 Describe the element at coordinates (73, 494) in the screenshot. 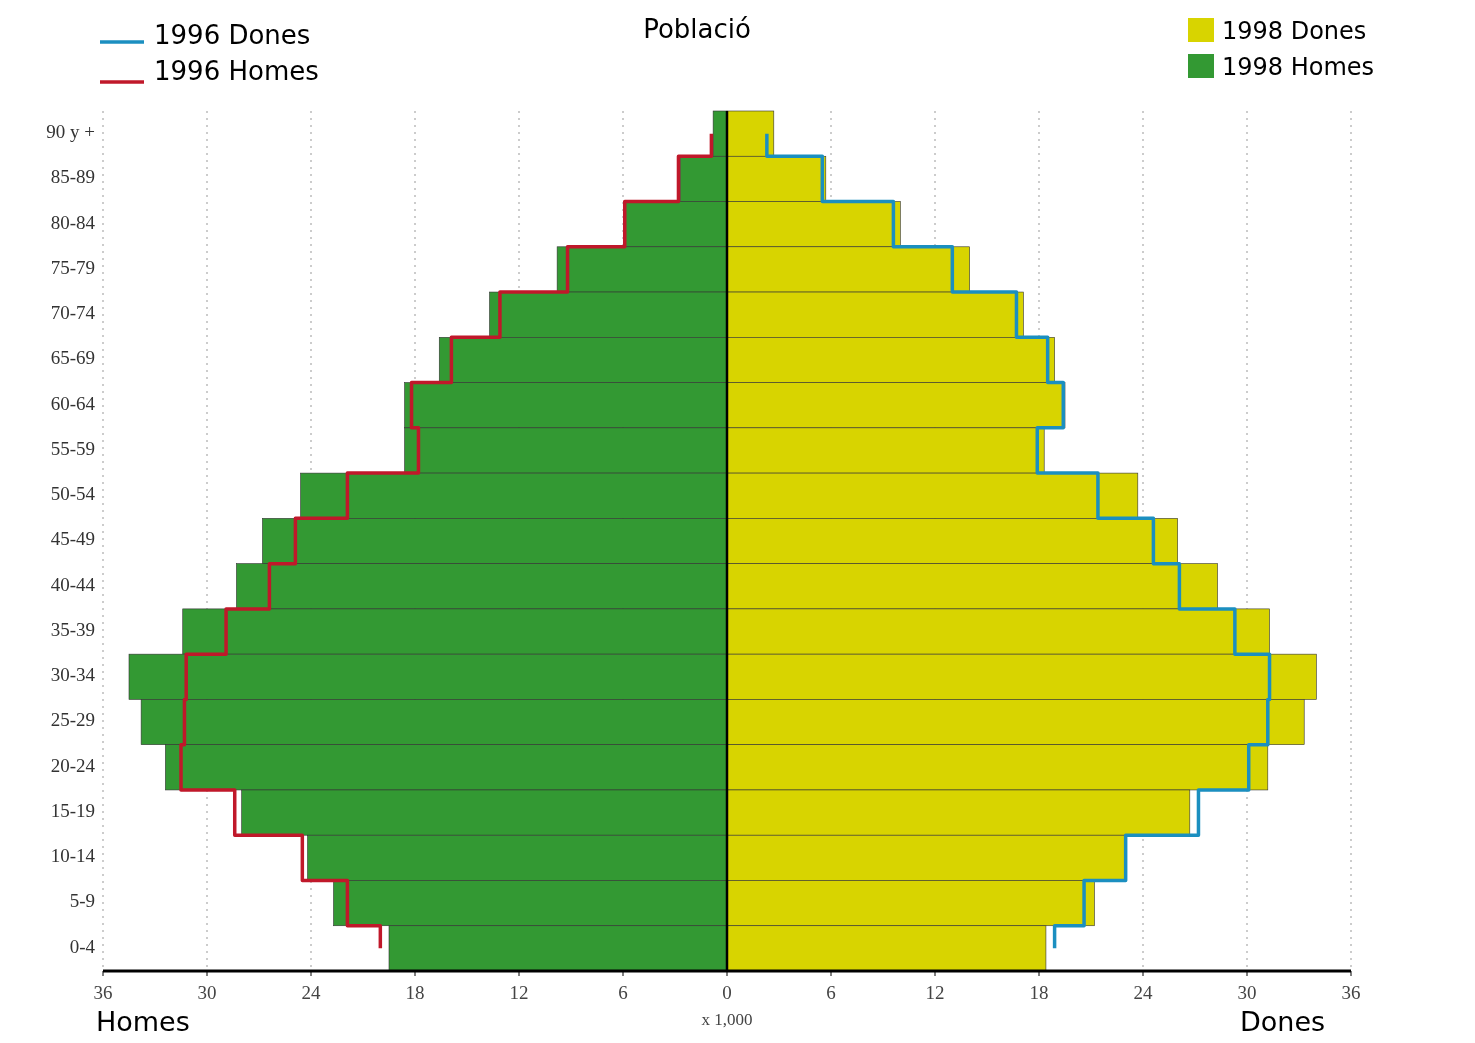

I see `y-tick-label: 50-54` at that location.